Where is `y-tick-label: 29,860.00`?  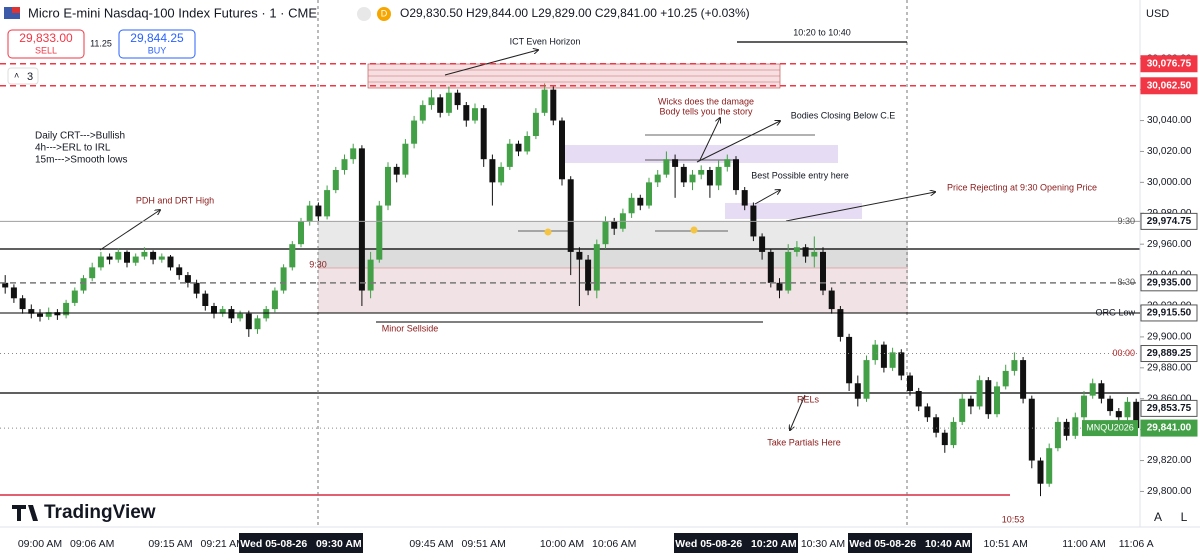 y-tick-label: 29,860.00 is located at coordinates (1169, 398).